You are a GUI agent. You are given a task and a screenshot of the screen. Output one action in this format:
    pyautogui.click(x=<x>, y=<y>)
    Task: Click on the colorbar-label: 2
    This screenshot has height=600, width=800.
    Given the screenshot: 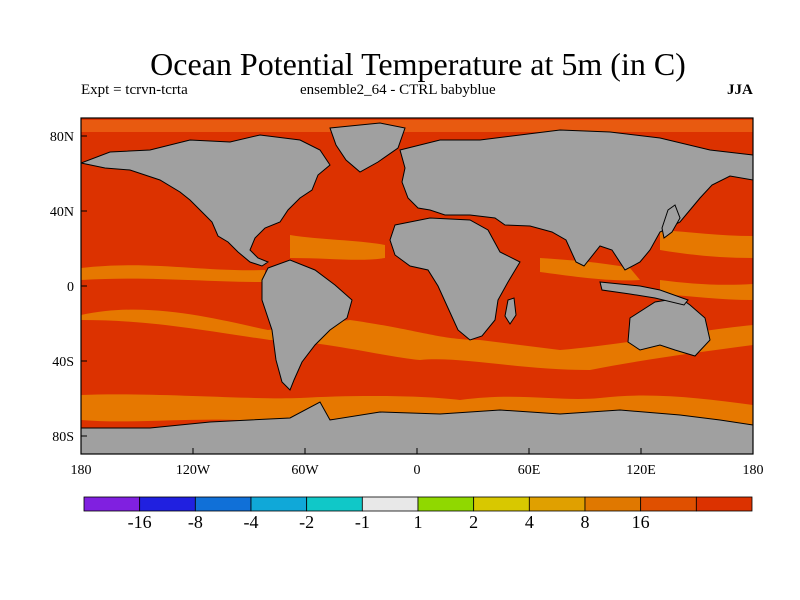 What is the action you would take?
    pyautogui.click(x=473, y=522)
    